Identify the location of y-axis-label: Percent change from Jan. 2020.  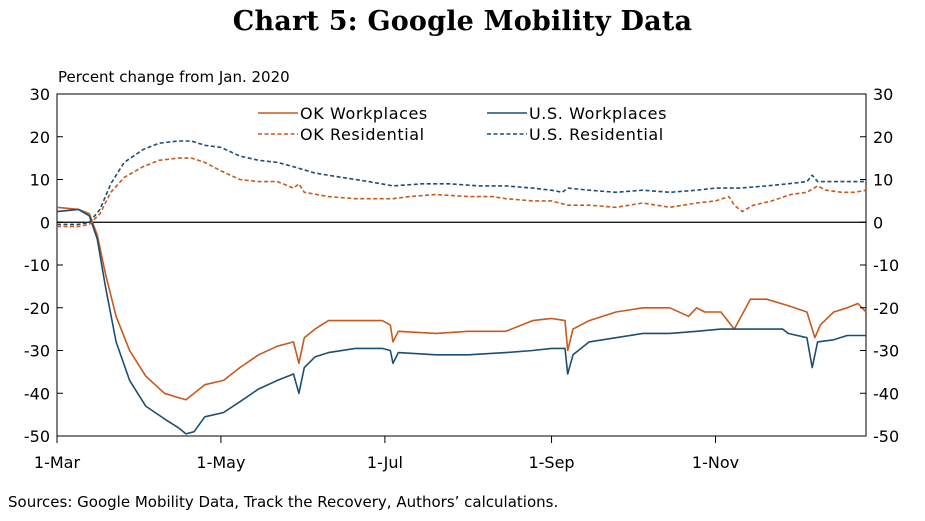
(174, 77).